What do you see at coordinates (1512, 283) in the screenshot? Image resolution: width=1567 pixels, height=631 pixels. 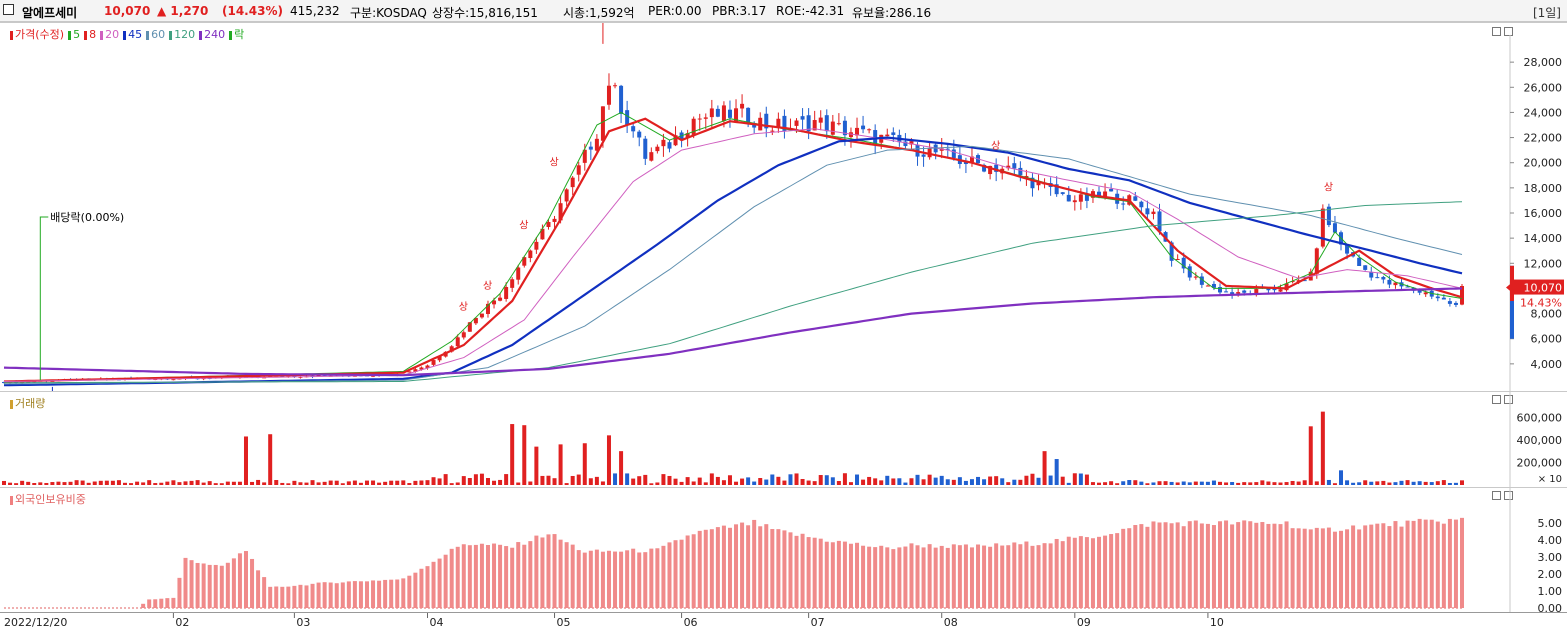 I see `price-range-bar` at bounding box center [1512, 283].